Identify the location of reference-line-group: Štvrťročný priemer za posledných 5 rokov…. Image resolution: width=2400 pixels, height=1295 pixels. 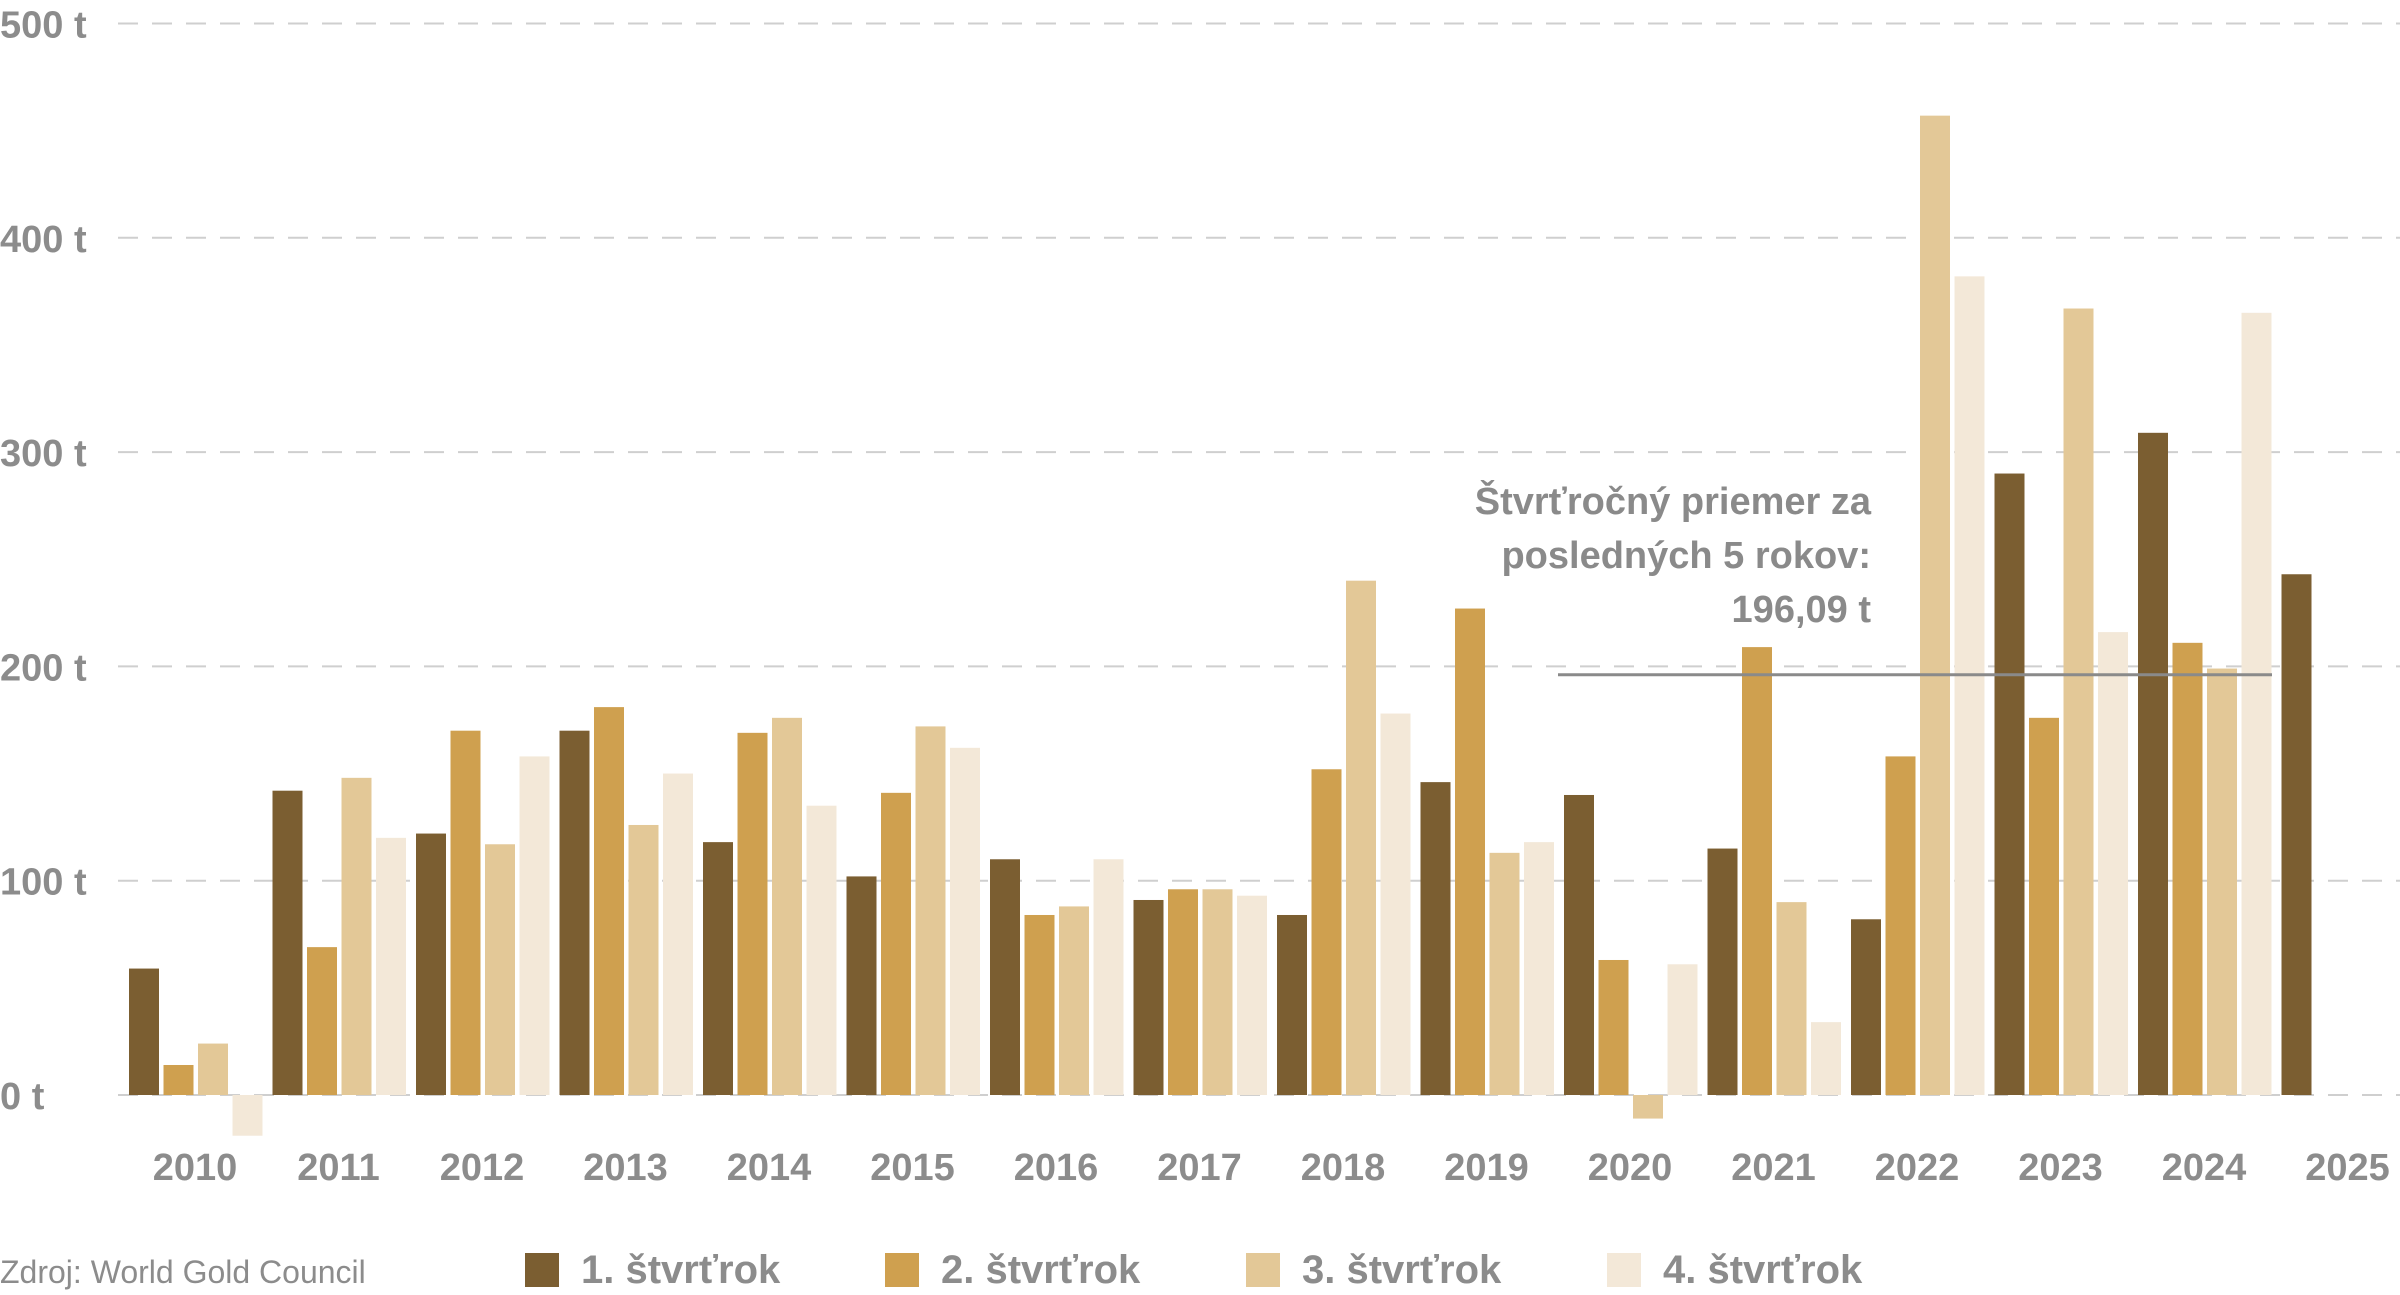
(1873, 577).